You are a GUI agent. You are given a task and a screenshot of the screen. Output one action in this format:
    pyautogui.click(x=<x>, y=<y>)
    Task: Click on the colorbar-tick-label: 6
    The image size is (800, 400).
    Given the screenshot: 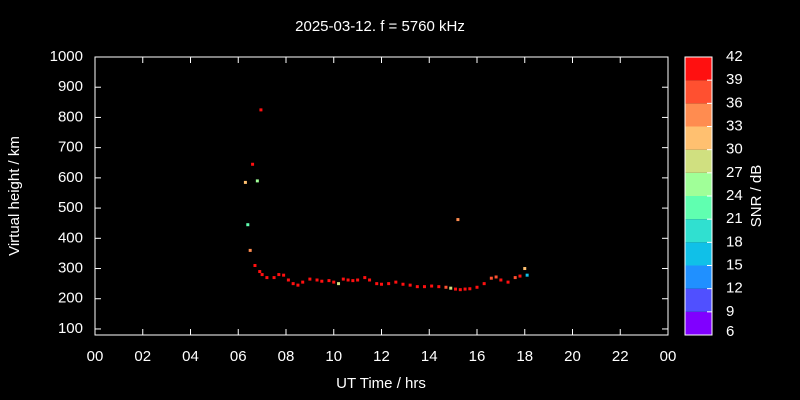 What is the action you would take?
    pyautogui.click(x=730, y=331)
    